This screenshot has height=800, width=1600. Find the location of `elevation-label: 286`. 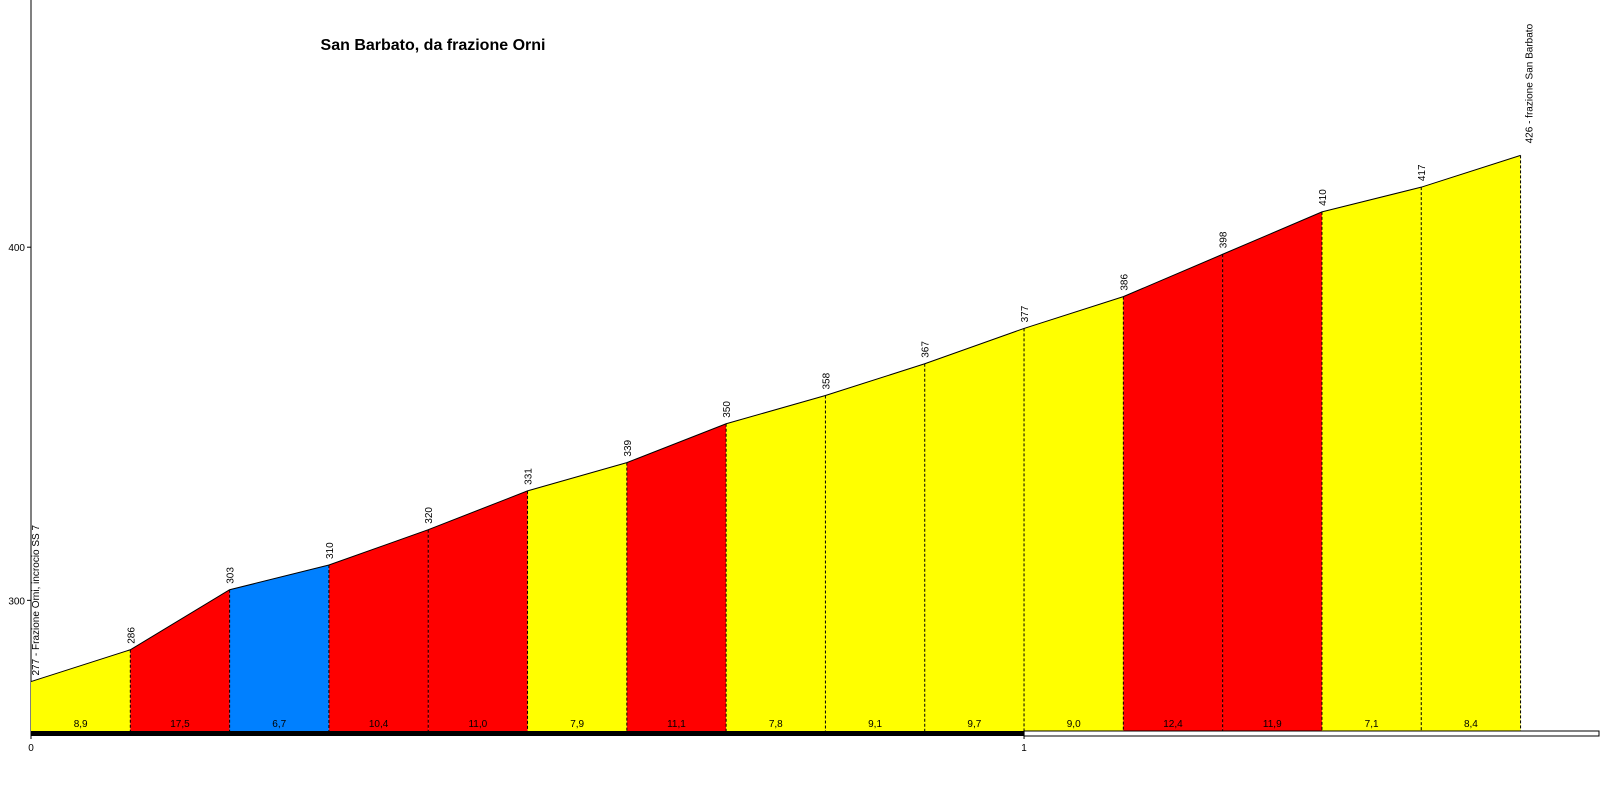

elevation-label: 286 is located at coordinates (131, 635).